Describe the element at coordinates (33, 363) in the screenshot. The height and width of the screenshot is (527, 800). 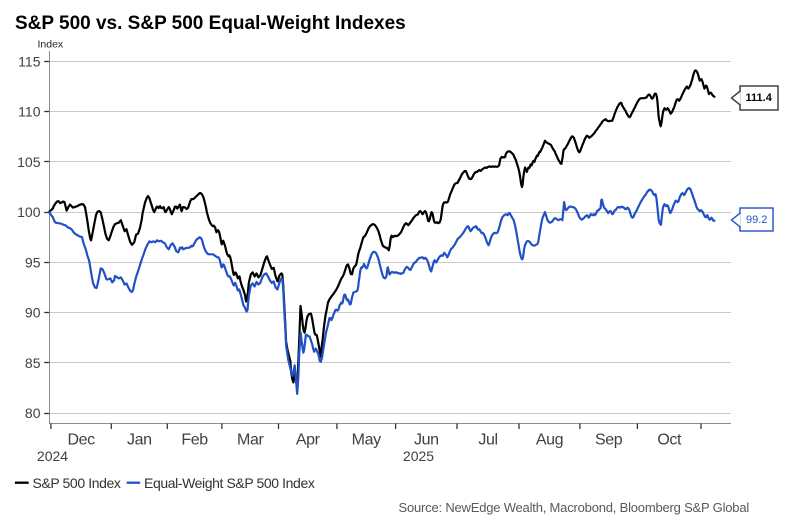
I see `svg-text: 85` at that location.